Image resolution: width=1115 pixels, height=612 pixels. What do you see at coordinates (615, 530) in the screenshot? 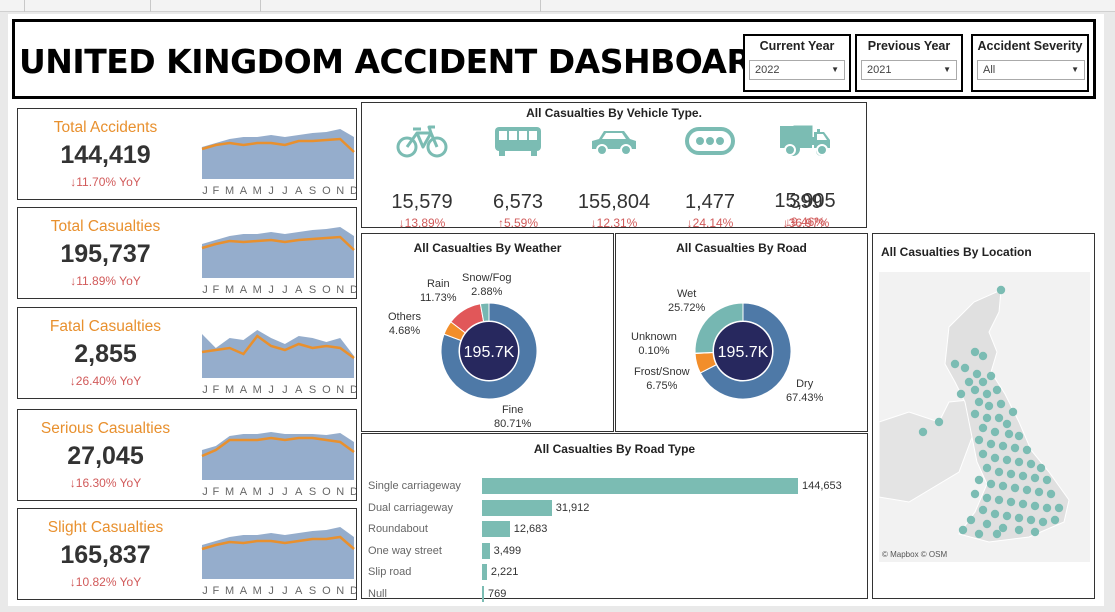
I see `bar-row: Roundabout 12,683` at bounding box center [615, 530].